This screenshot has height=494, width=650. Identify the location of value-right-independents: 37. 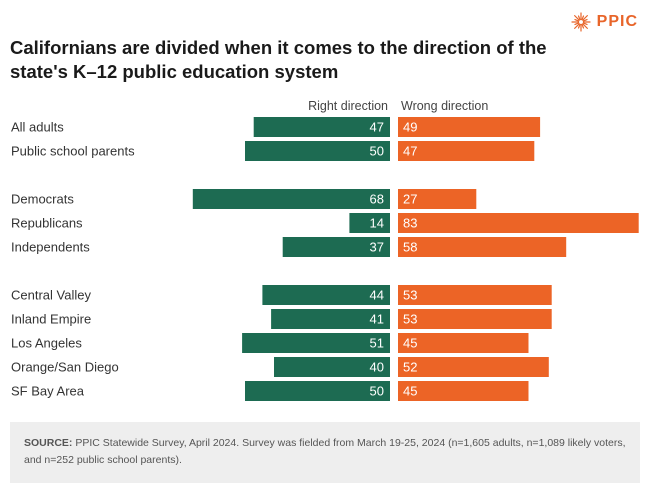
(377, 247).